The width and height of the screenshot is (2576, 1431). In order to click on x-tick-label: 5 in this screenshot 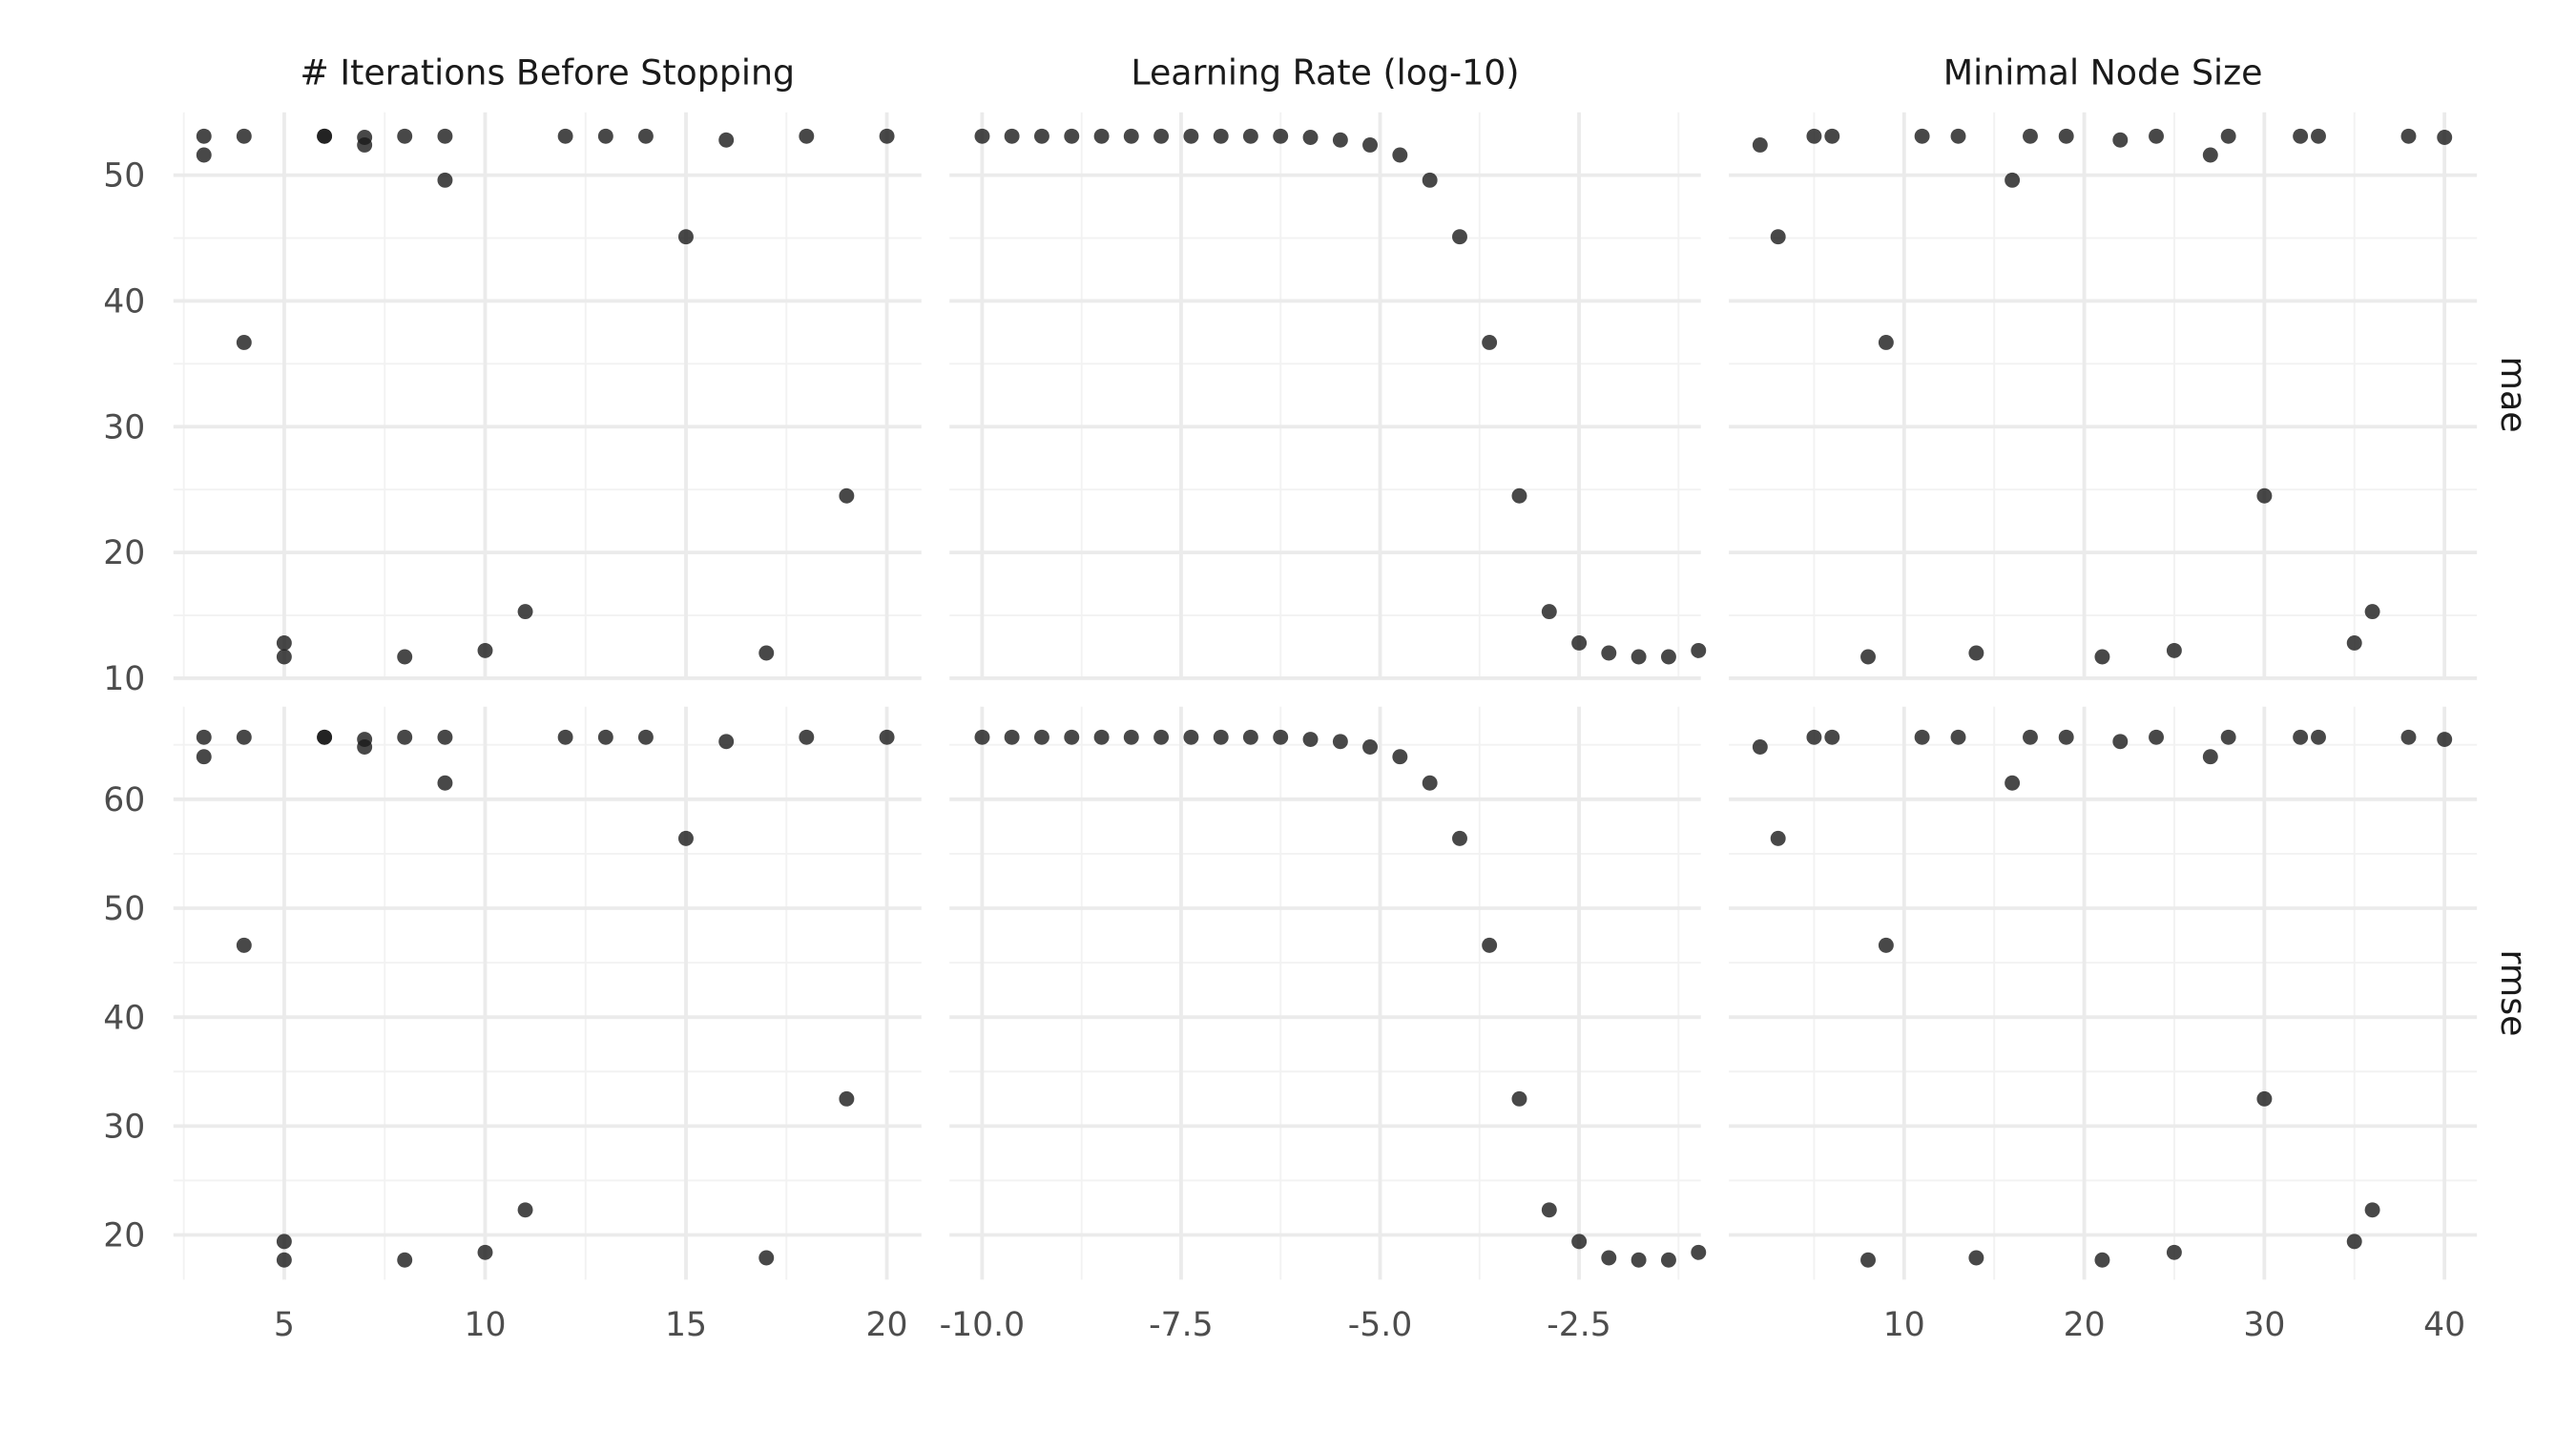, I will do `click(284, 1325)`.